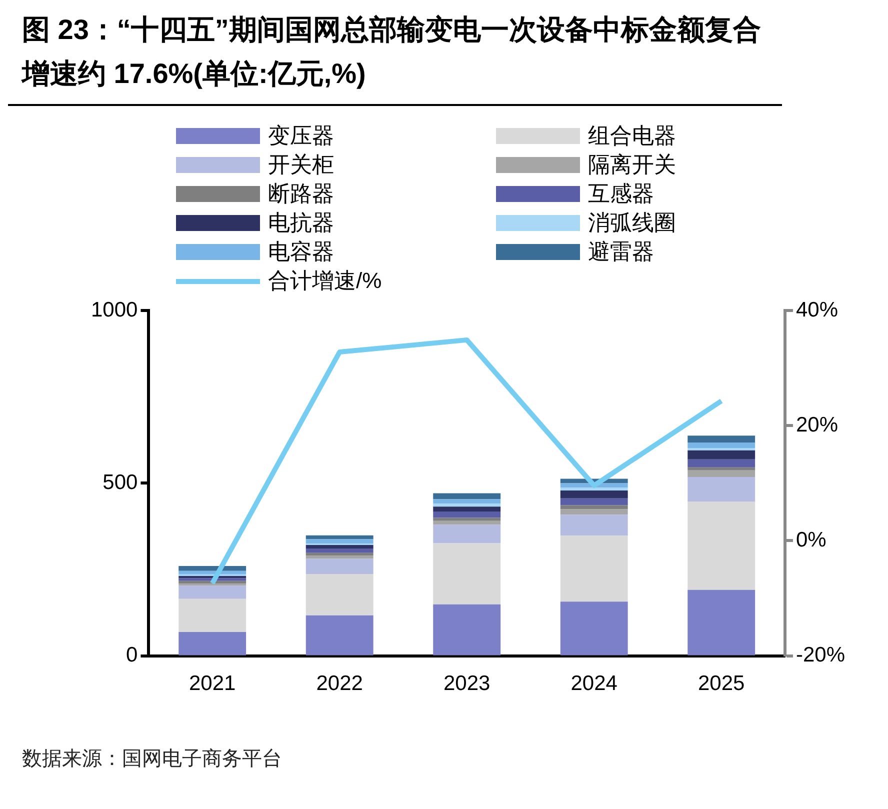 The image size is (888, 809). What do you see at coordinates (721, 684) in the screenshot?
I see `x-tick-label: 2025` at bounding box center [721, 684].